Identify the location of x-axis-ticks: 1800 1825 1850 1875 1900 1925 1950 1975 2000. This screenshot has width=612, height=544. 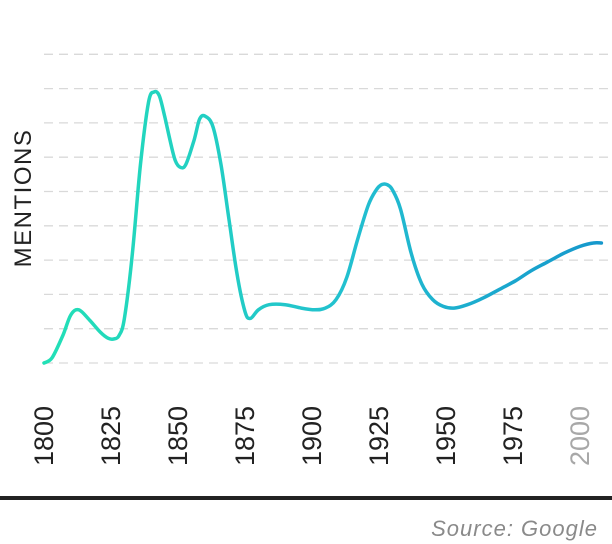
(312, 436).